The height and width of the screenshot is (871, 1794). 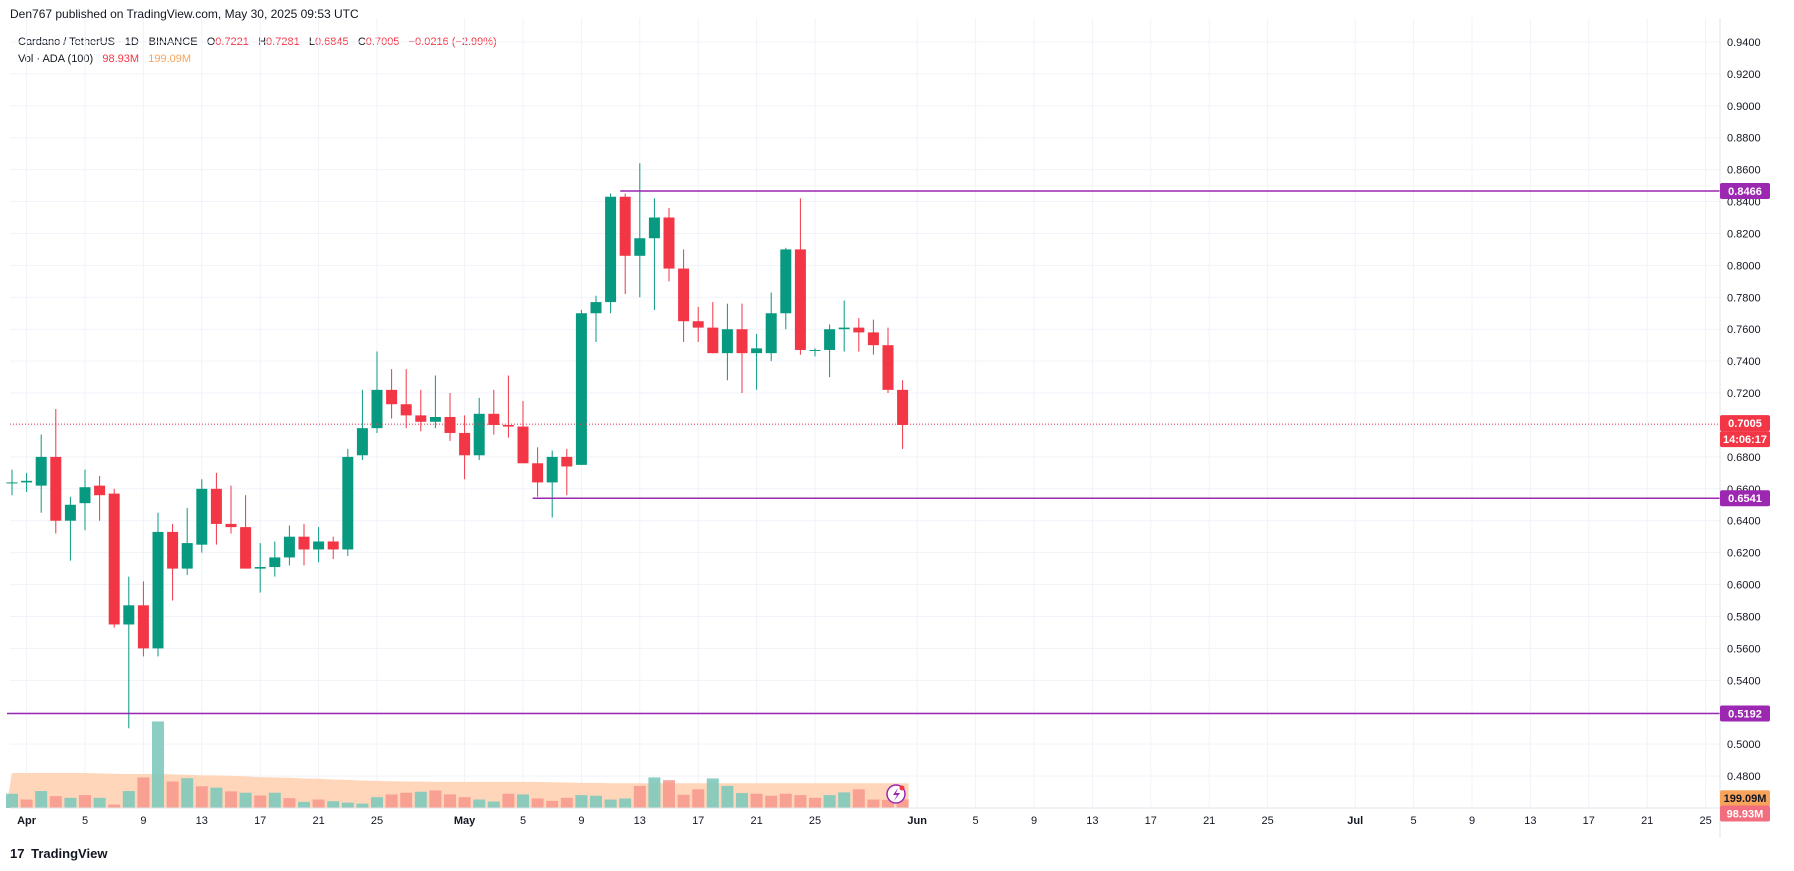 What do you see at coordinates (523, 821) in the screenshot?
I see `time-tick-label: 5` at bounding box center [523, 821].